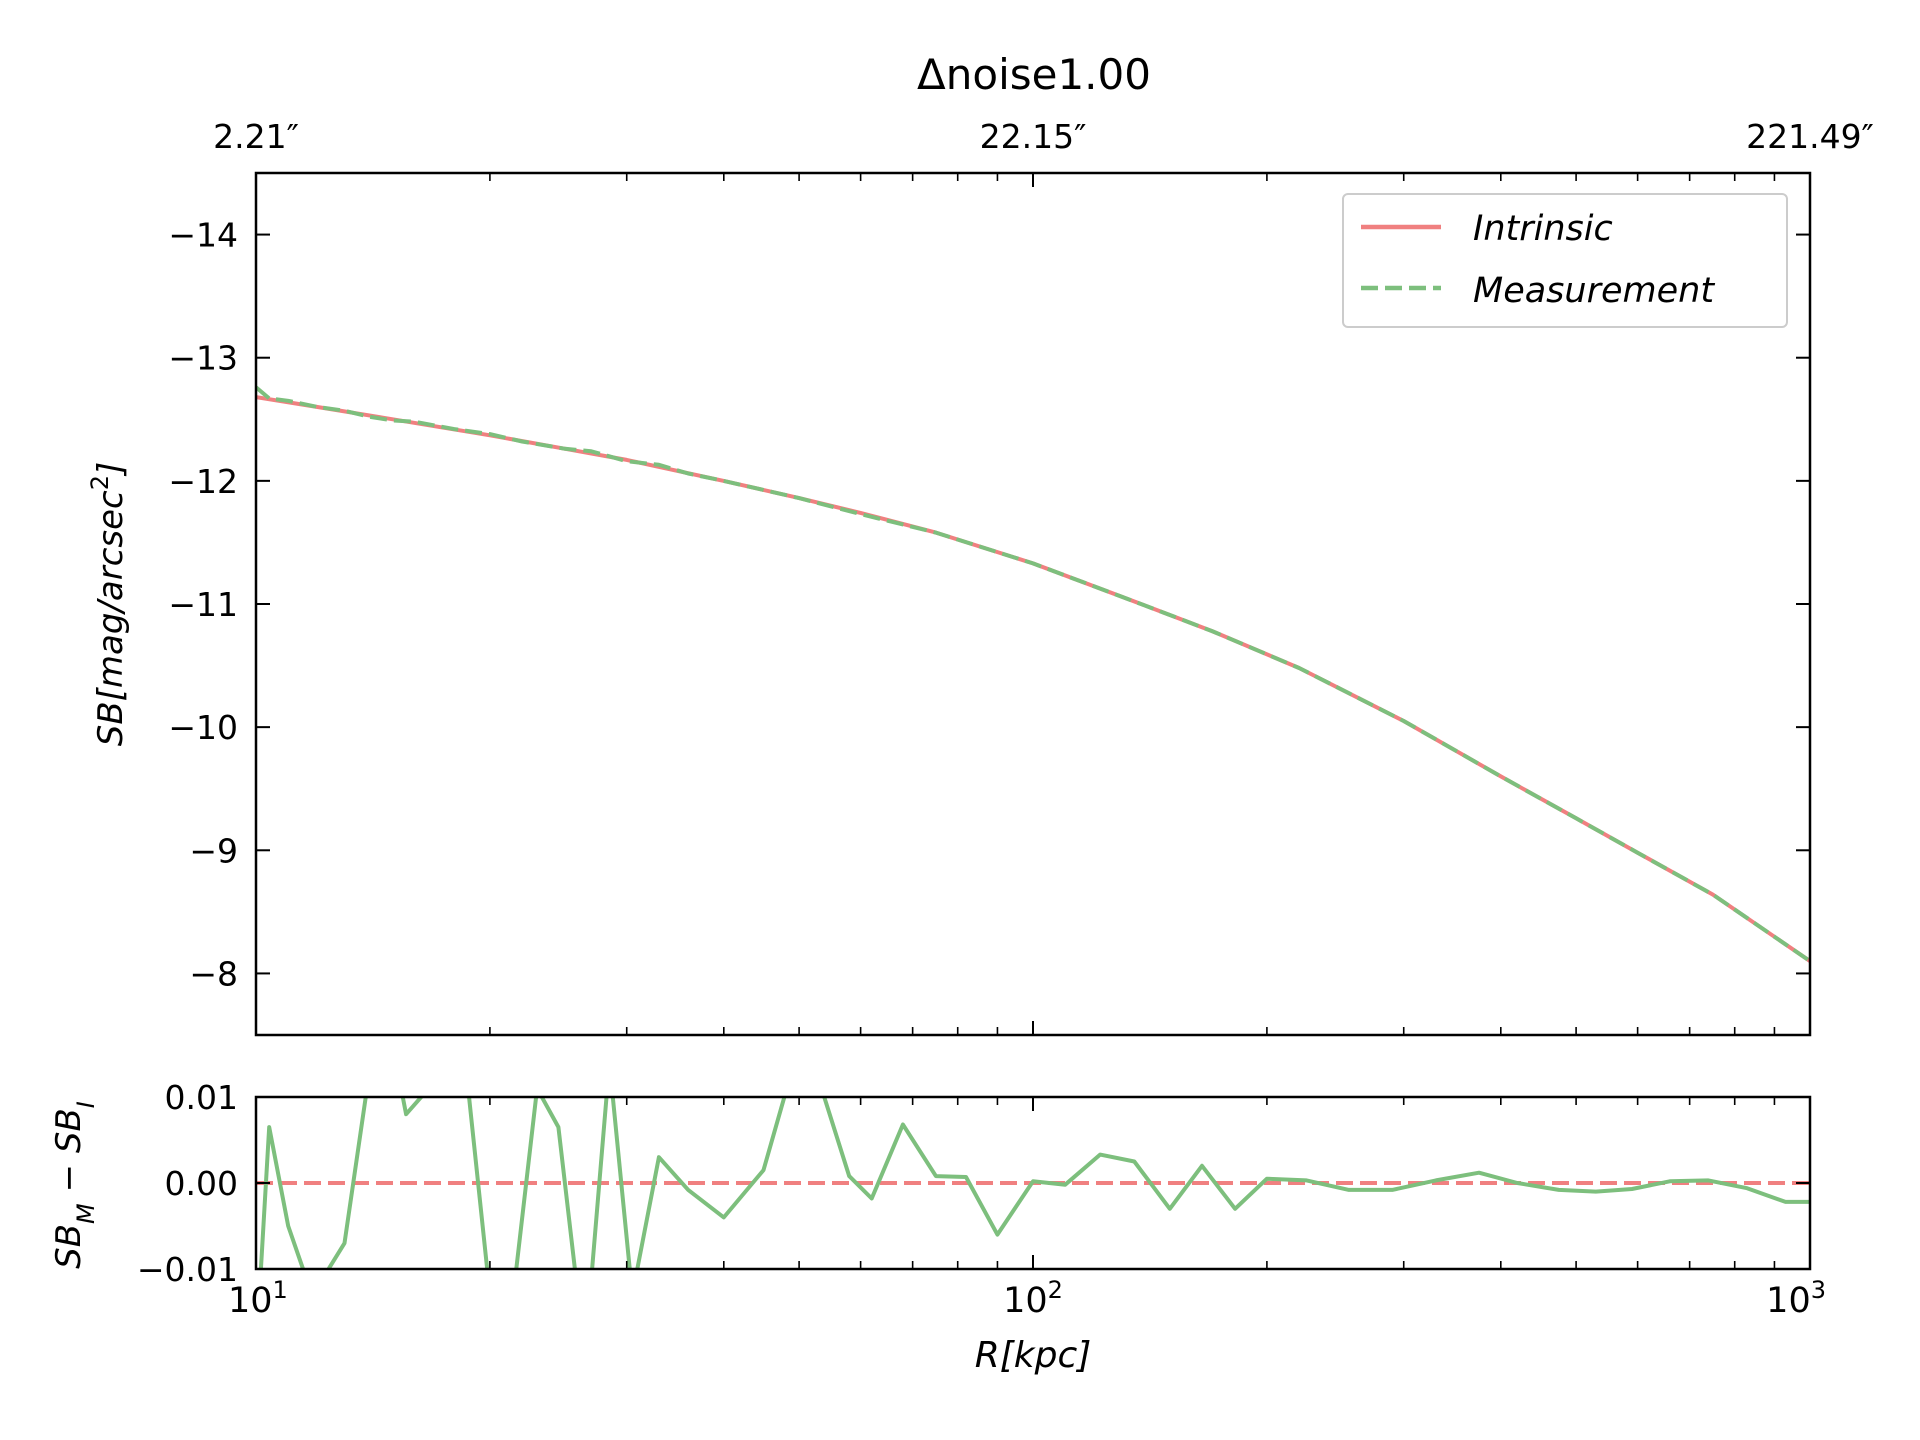 This screenshot has width=1920, height=1440. Describe the element at coordinates (203, 727) in the screenshot. I see `main-y-tick-label: −10` at that location.